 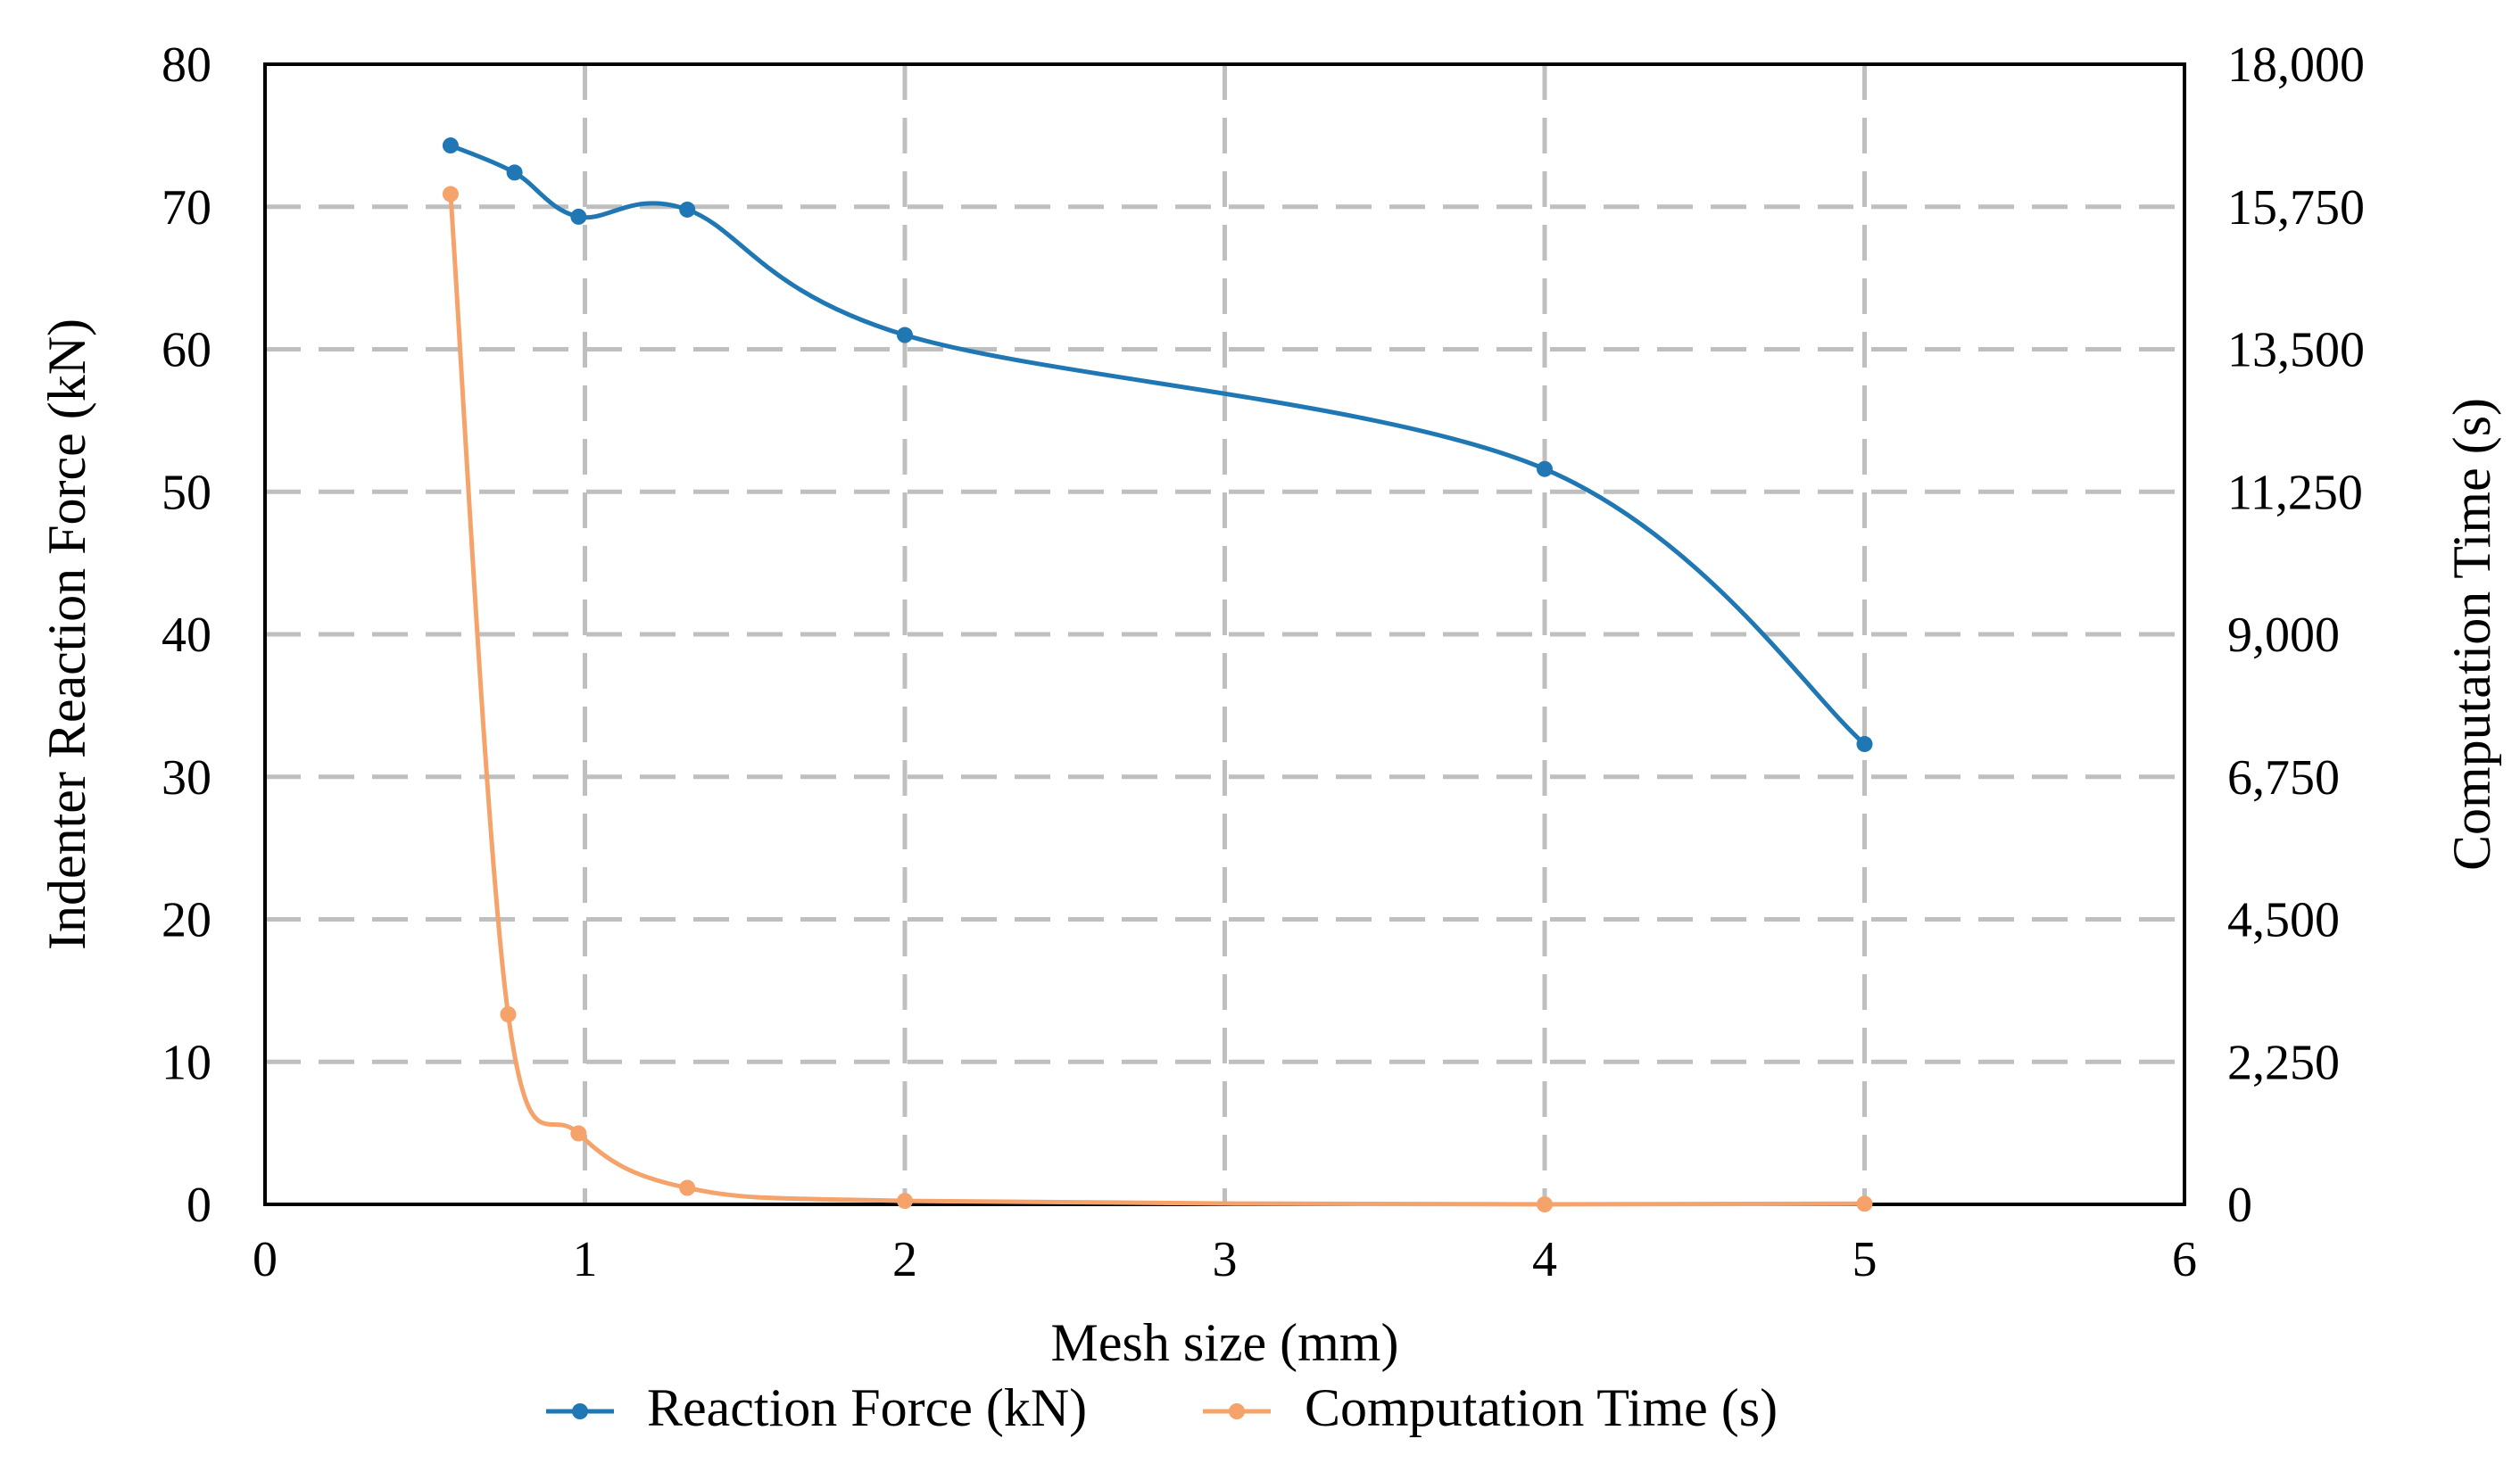 I want to click on y-tick-label: 10, so click(x=186, y=1062).